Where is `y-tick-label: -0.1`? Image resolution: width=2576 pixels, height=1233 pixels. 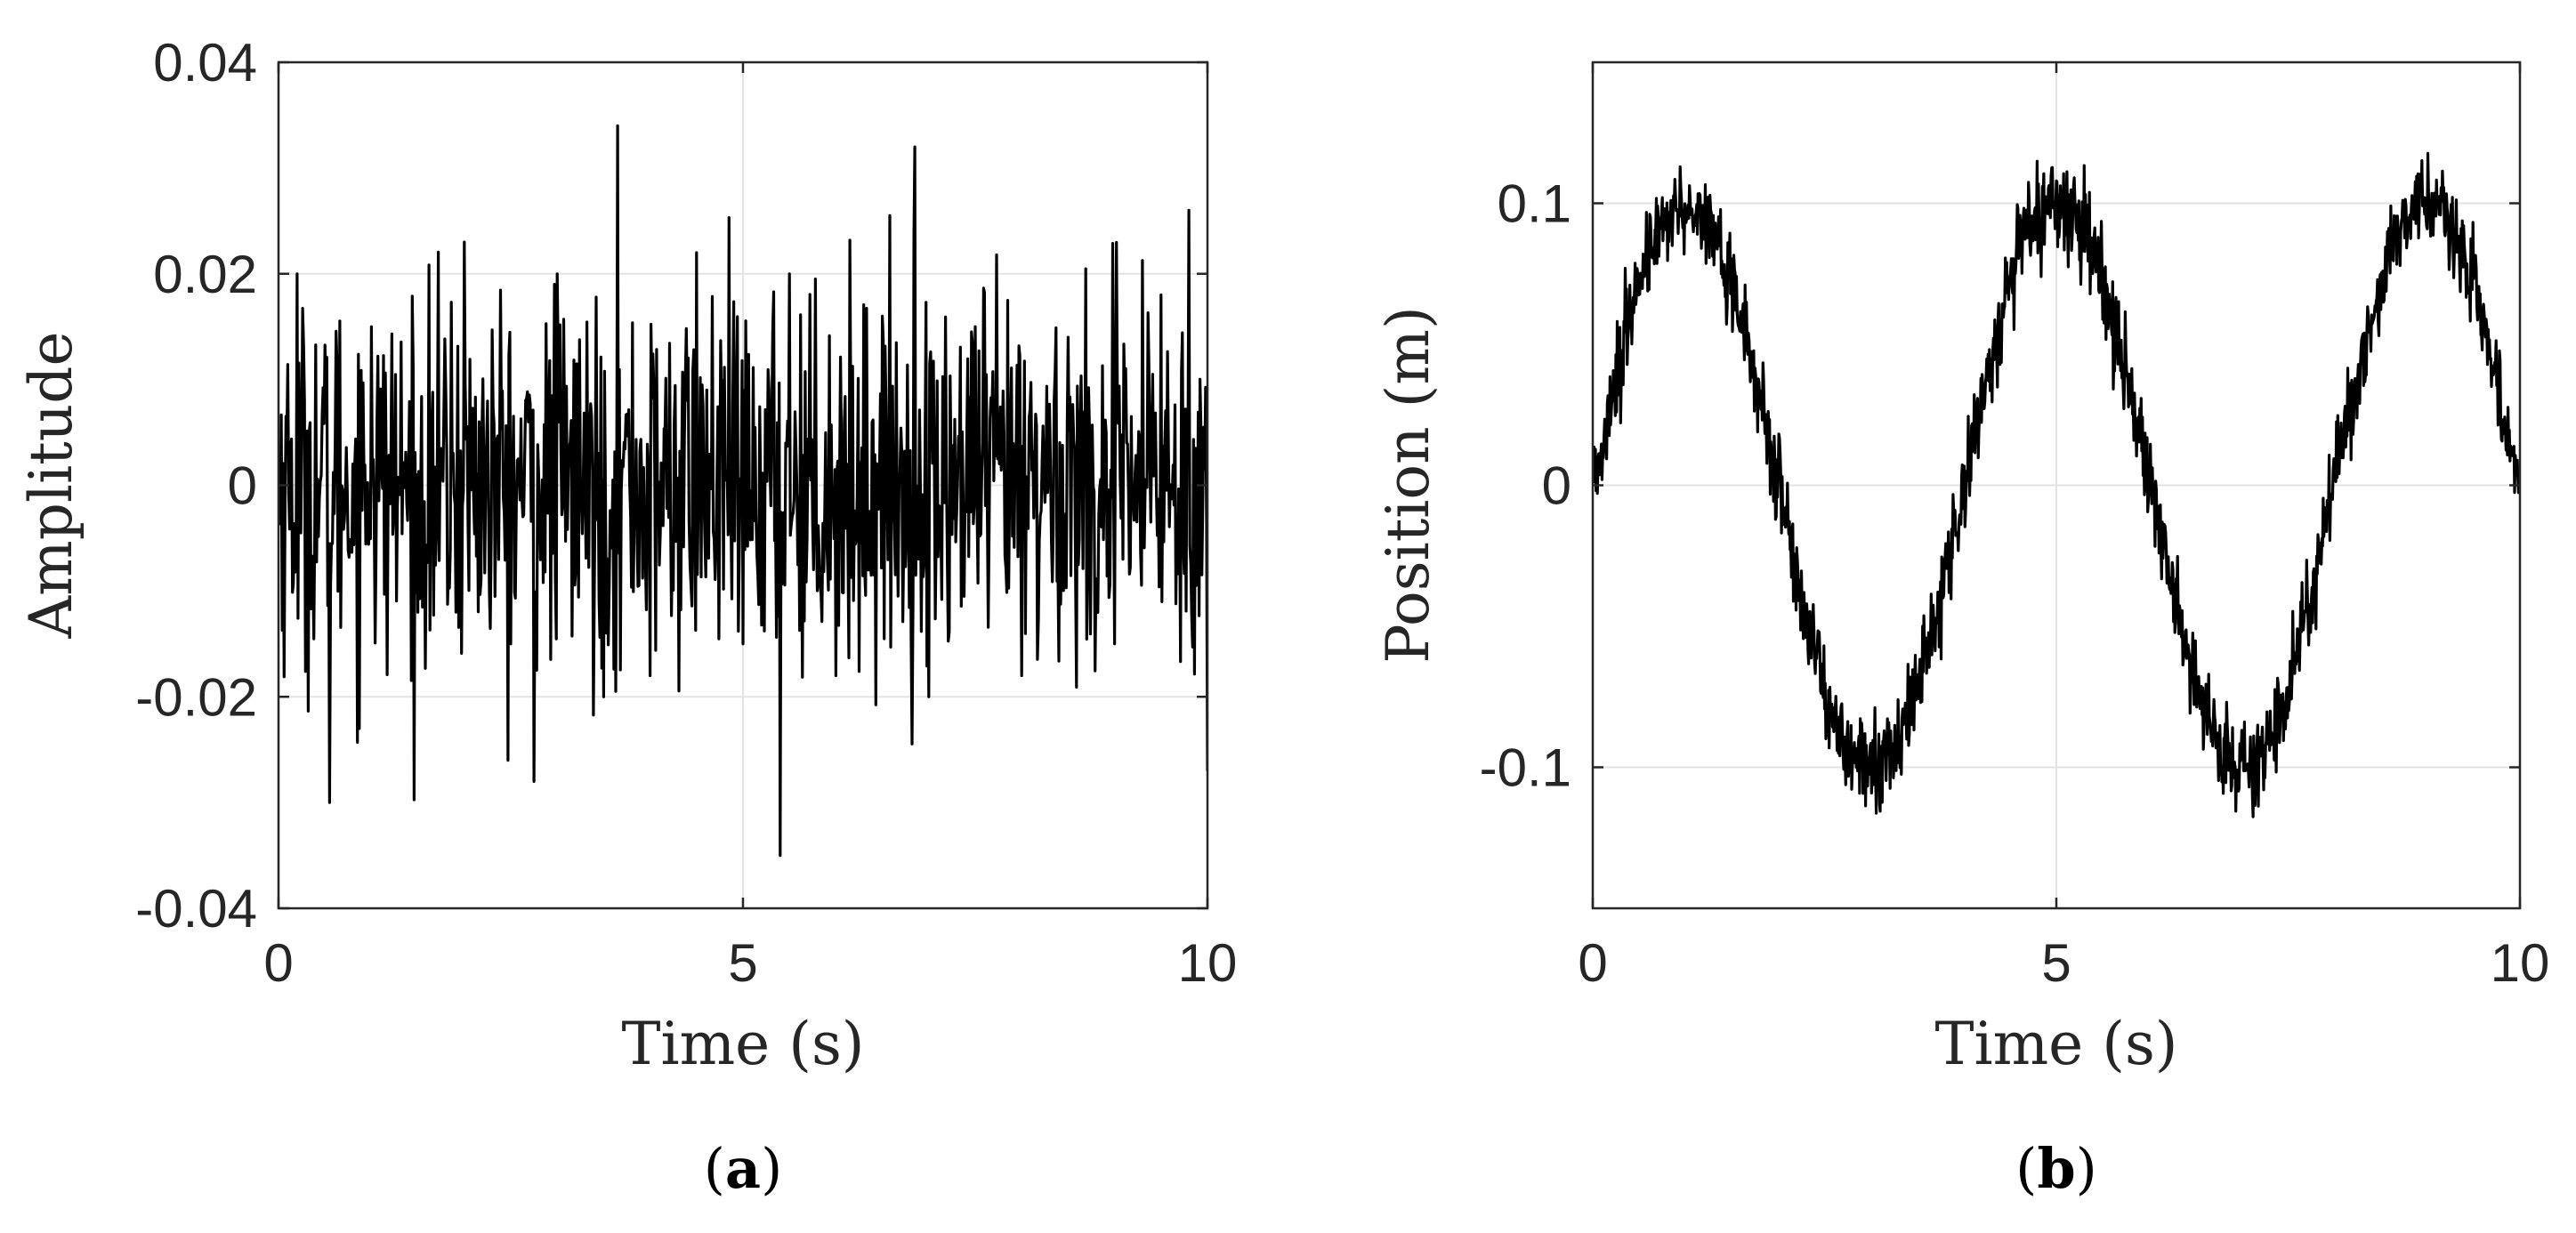 y-tick-label: -0.1 is located at coordinates (1525, 768).